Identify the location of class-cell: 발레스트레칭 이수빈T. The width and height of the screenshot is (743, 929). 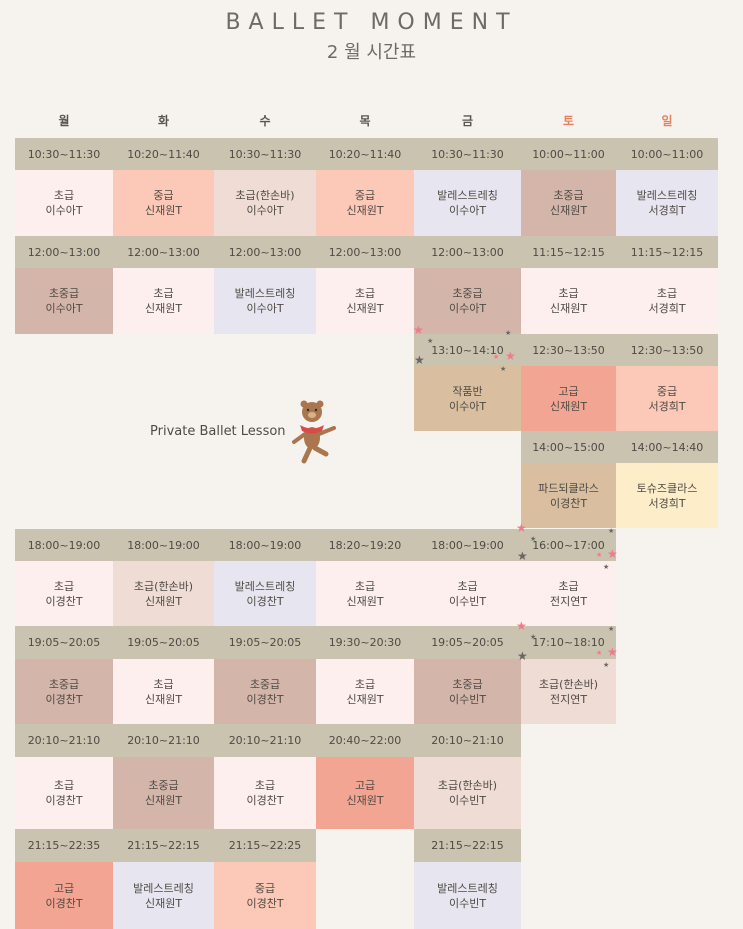
(467, 895).